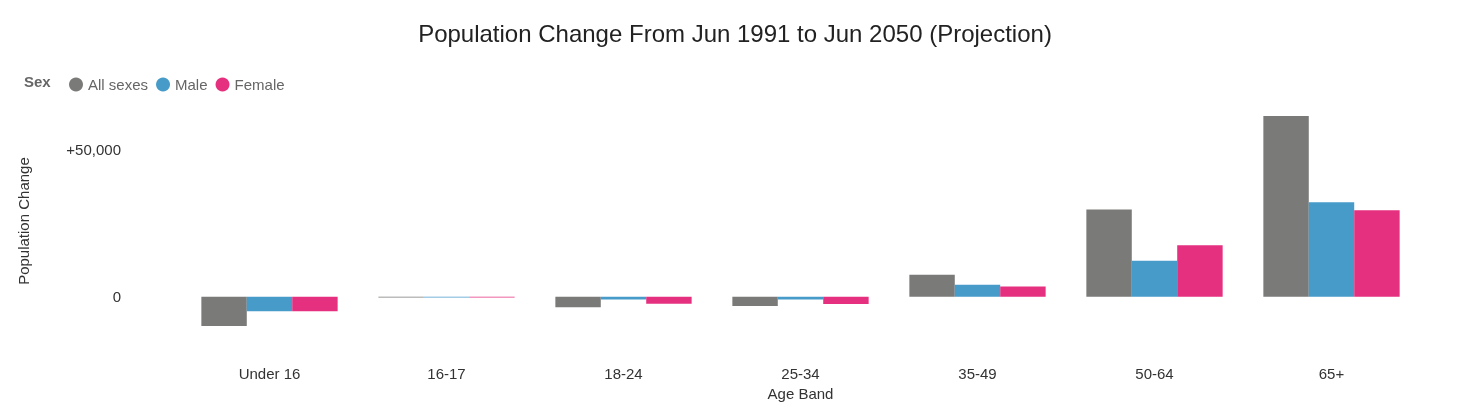 This screenshot has height=414, width=1470. I want to click on y-tick-label: 0, so click(116, 297).